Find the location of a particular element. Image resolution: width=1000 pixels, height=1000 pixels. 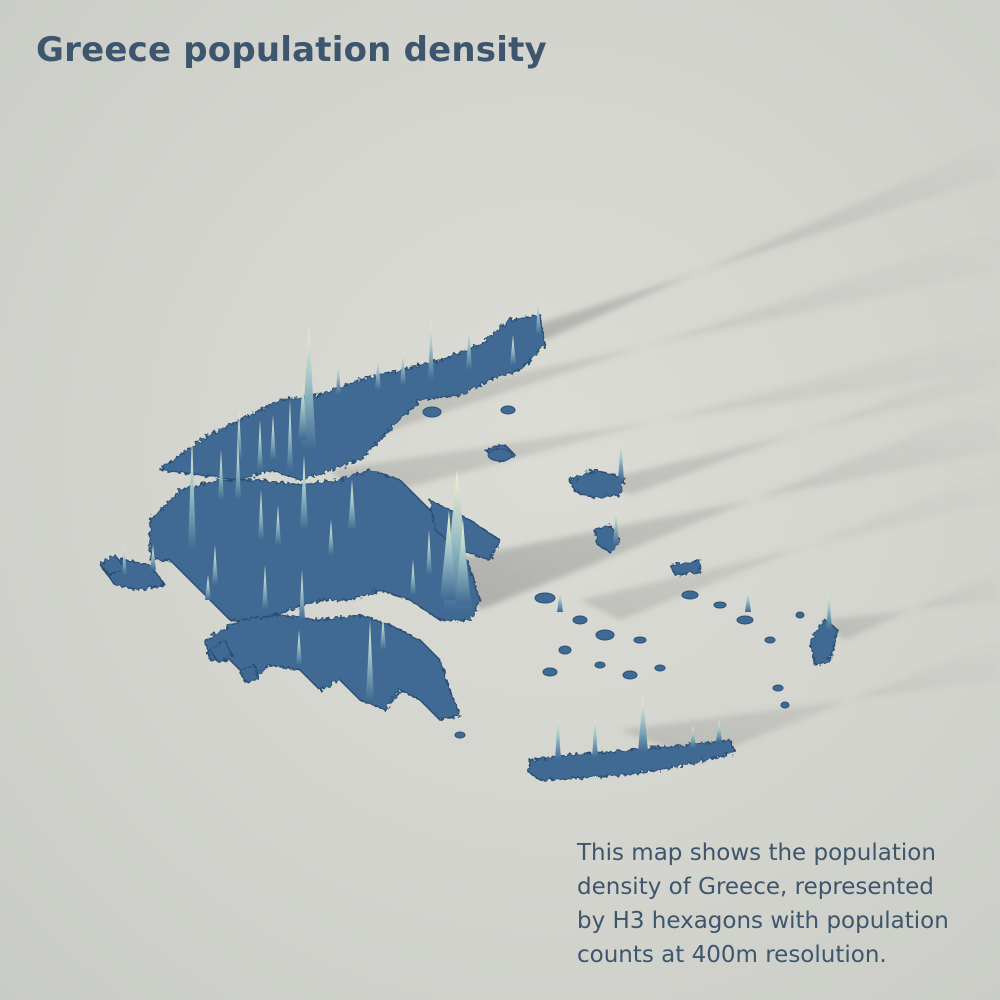

evia is located at coordinates (465, 529).